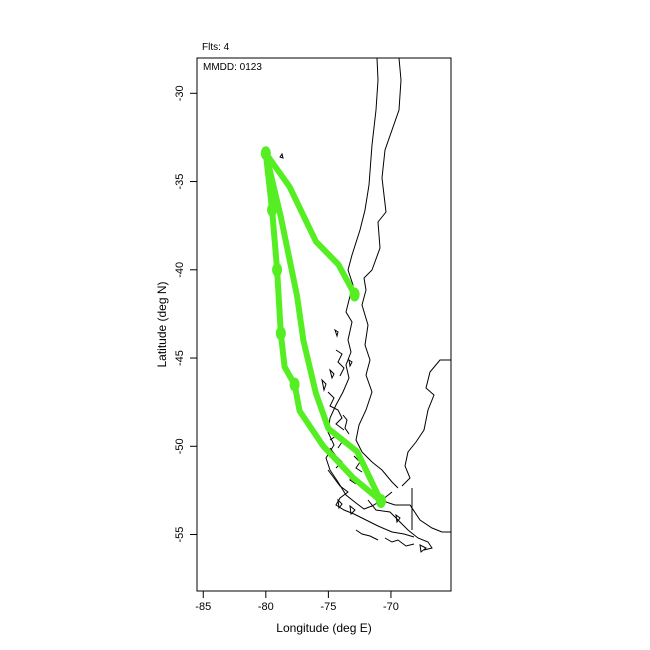 Image resolution: width=650 pixels, height=650 pixels. What do you see at coordinates (328, 607) in the screenshot?
I see `x-tick-label: -75` at bounding box center [328, 607].